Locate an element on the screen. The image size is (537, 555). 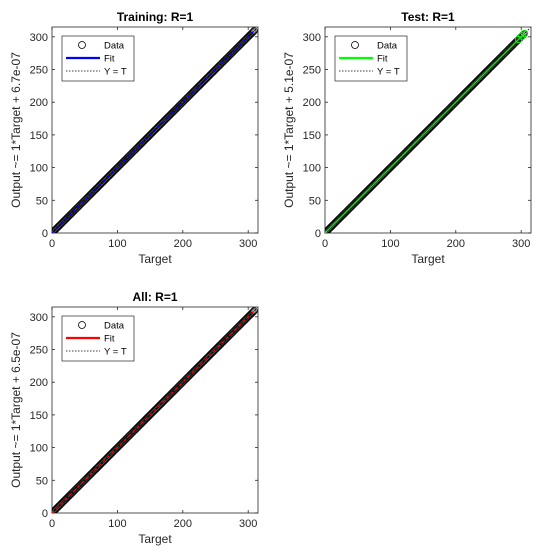
chart-title: All: R=1 is located at coordinates (154, 297).